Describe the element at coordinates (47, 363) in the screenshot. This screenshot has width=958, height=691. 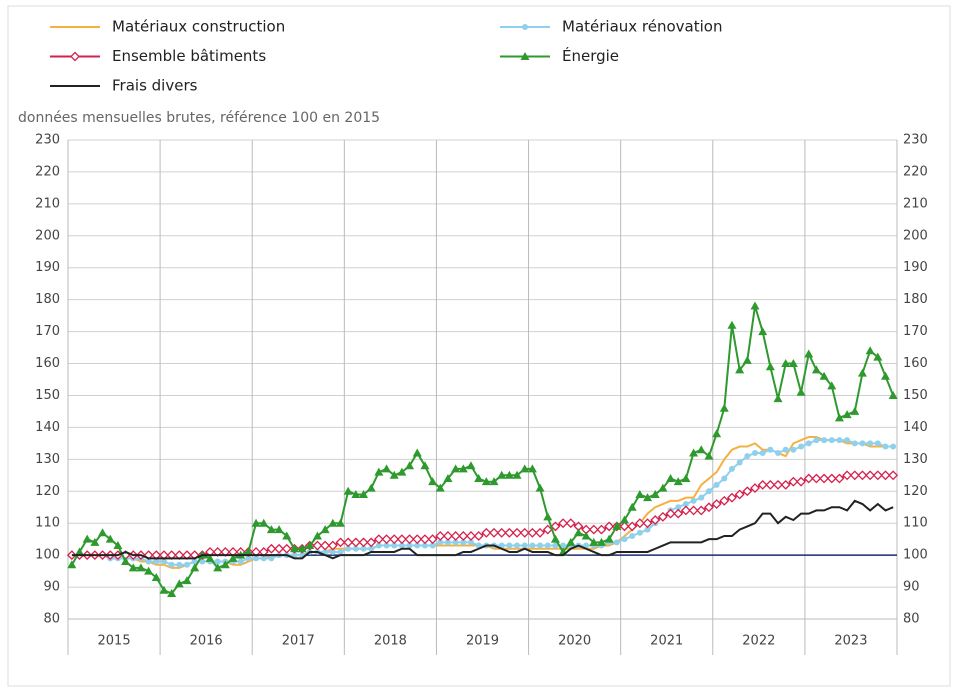
I see `y-tick-label: 160` at that location.